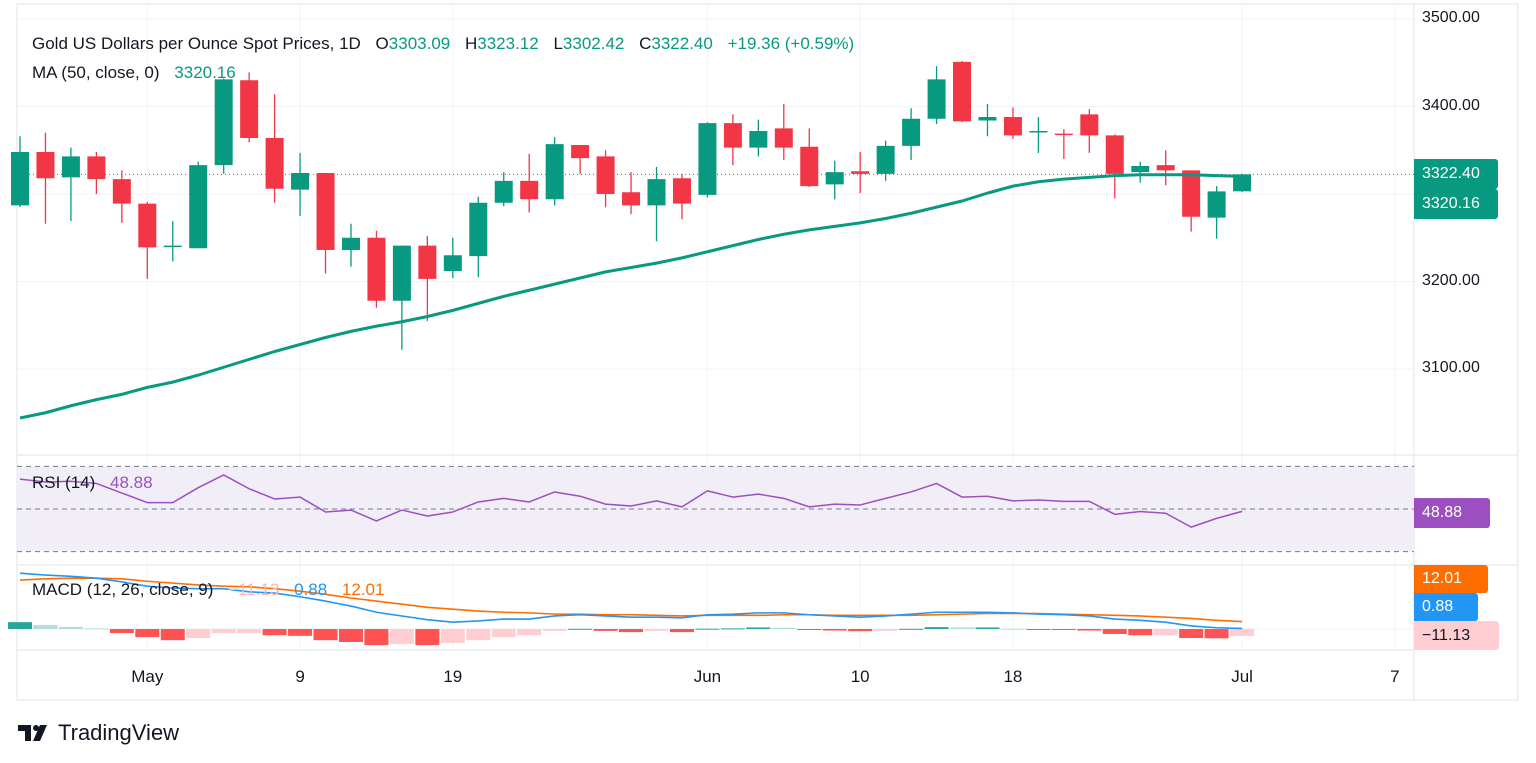  What do you see at coordinates (1456, 174) in the screenshot?
I see `last-price-tag: 3322.40` at bounding box center [1456, 174].